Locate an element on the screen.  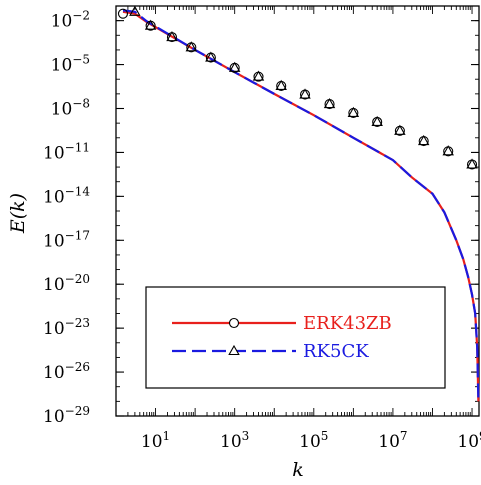
legend: ERK43ZB RK5CK is located at coordinates (295, 337).